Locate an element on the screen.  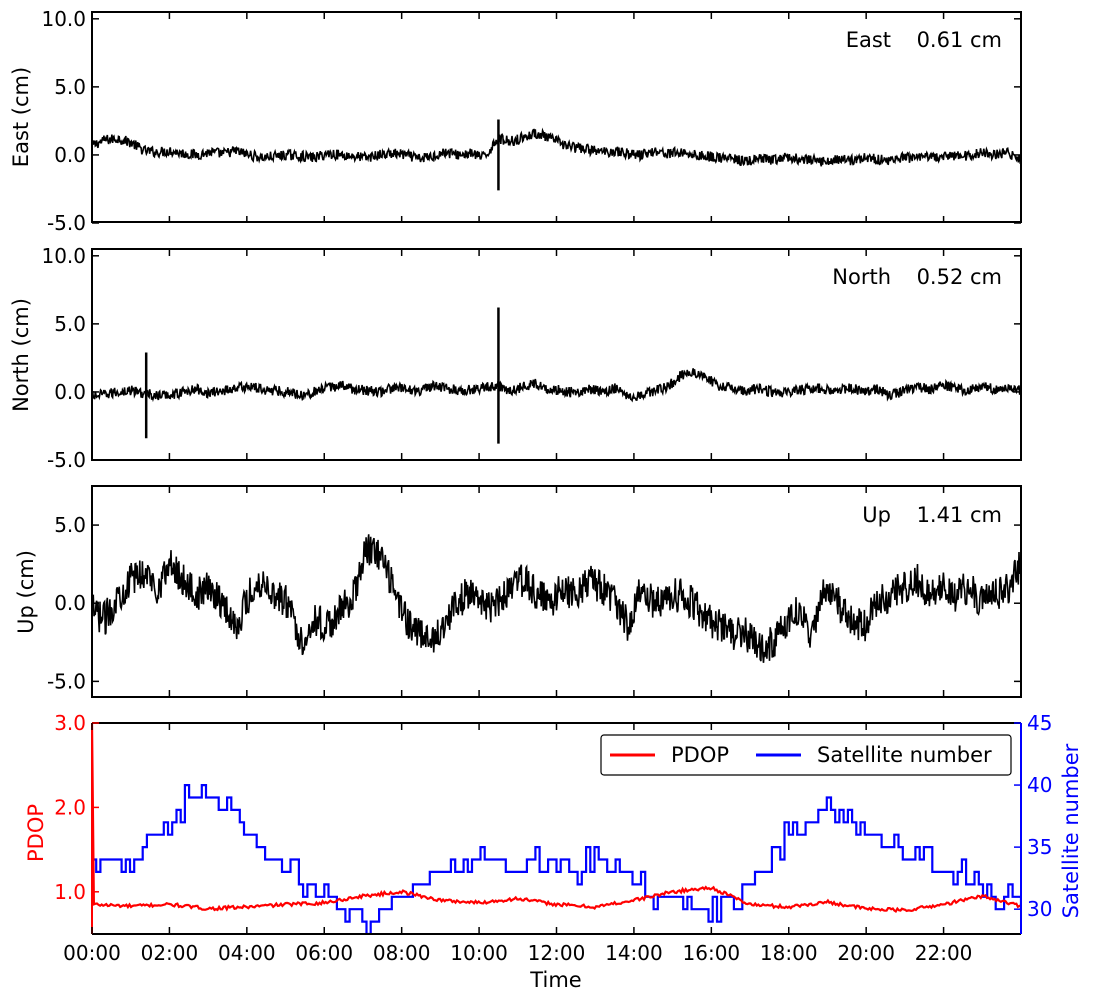
pdop-ytick-label: 2.0 is located at coordinates (70, 807).